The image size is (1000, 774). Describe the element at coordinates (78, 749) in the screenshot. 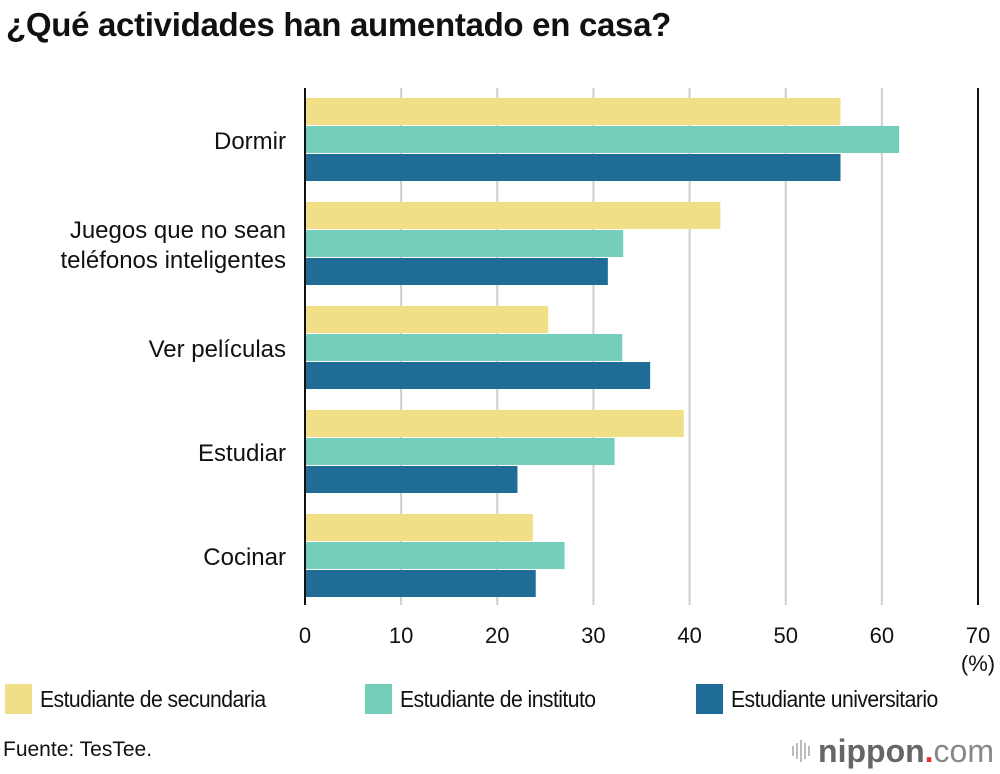

I see `source-note: Fuente: TesTee.` at that location.